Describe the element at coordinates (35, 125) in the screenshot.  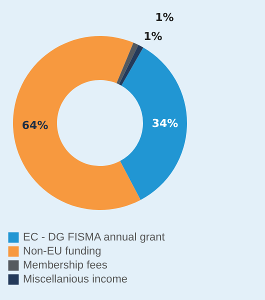
I see `data-label: 64%` at that location.